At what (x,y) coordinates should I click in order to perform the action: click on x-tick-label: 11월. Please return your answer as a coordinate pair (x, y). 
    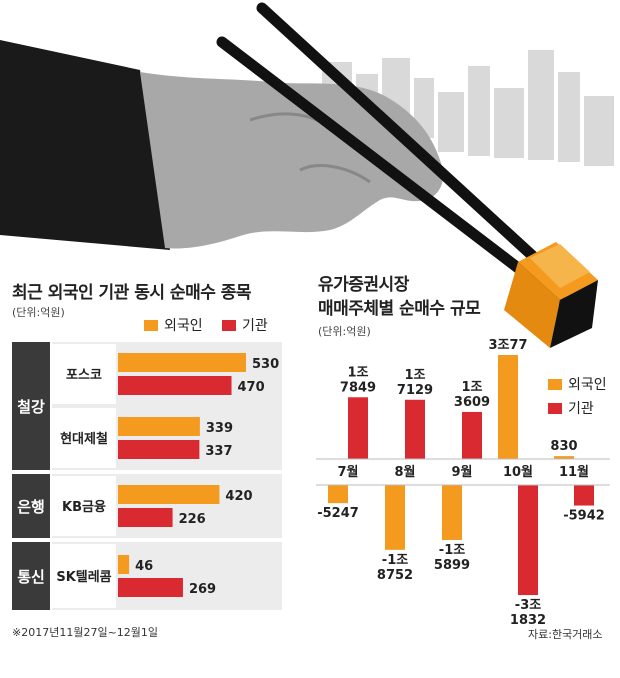
    Looking at the image, I should click on (574, 472).